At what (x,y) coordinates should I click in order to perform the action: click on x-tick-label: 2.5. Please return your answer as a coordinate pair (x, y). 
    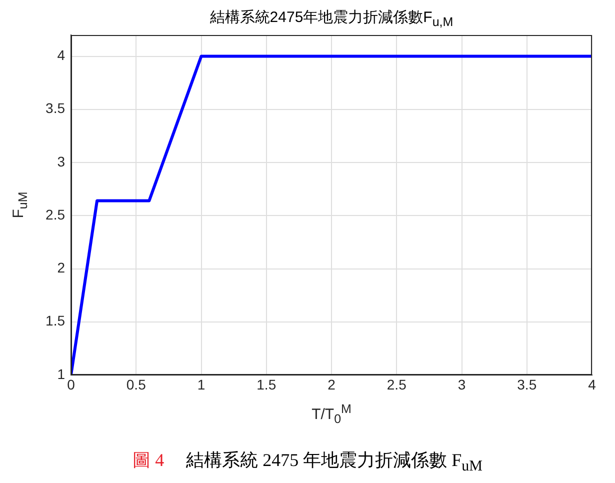
    Looking at the image, I should click on (396, 384).